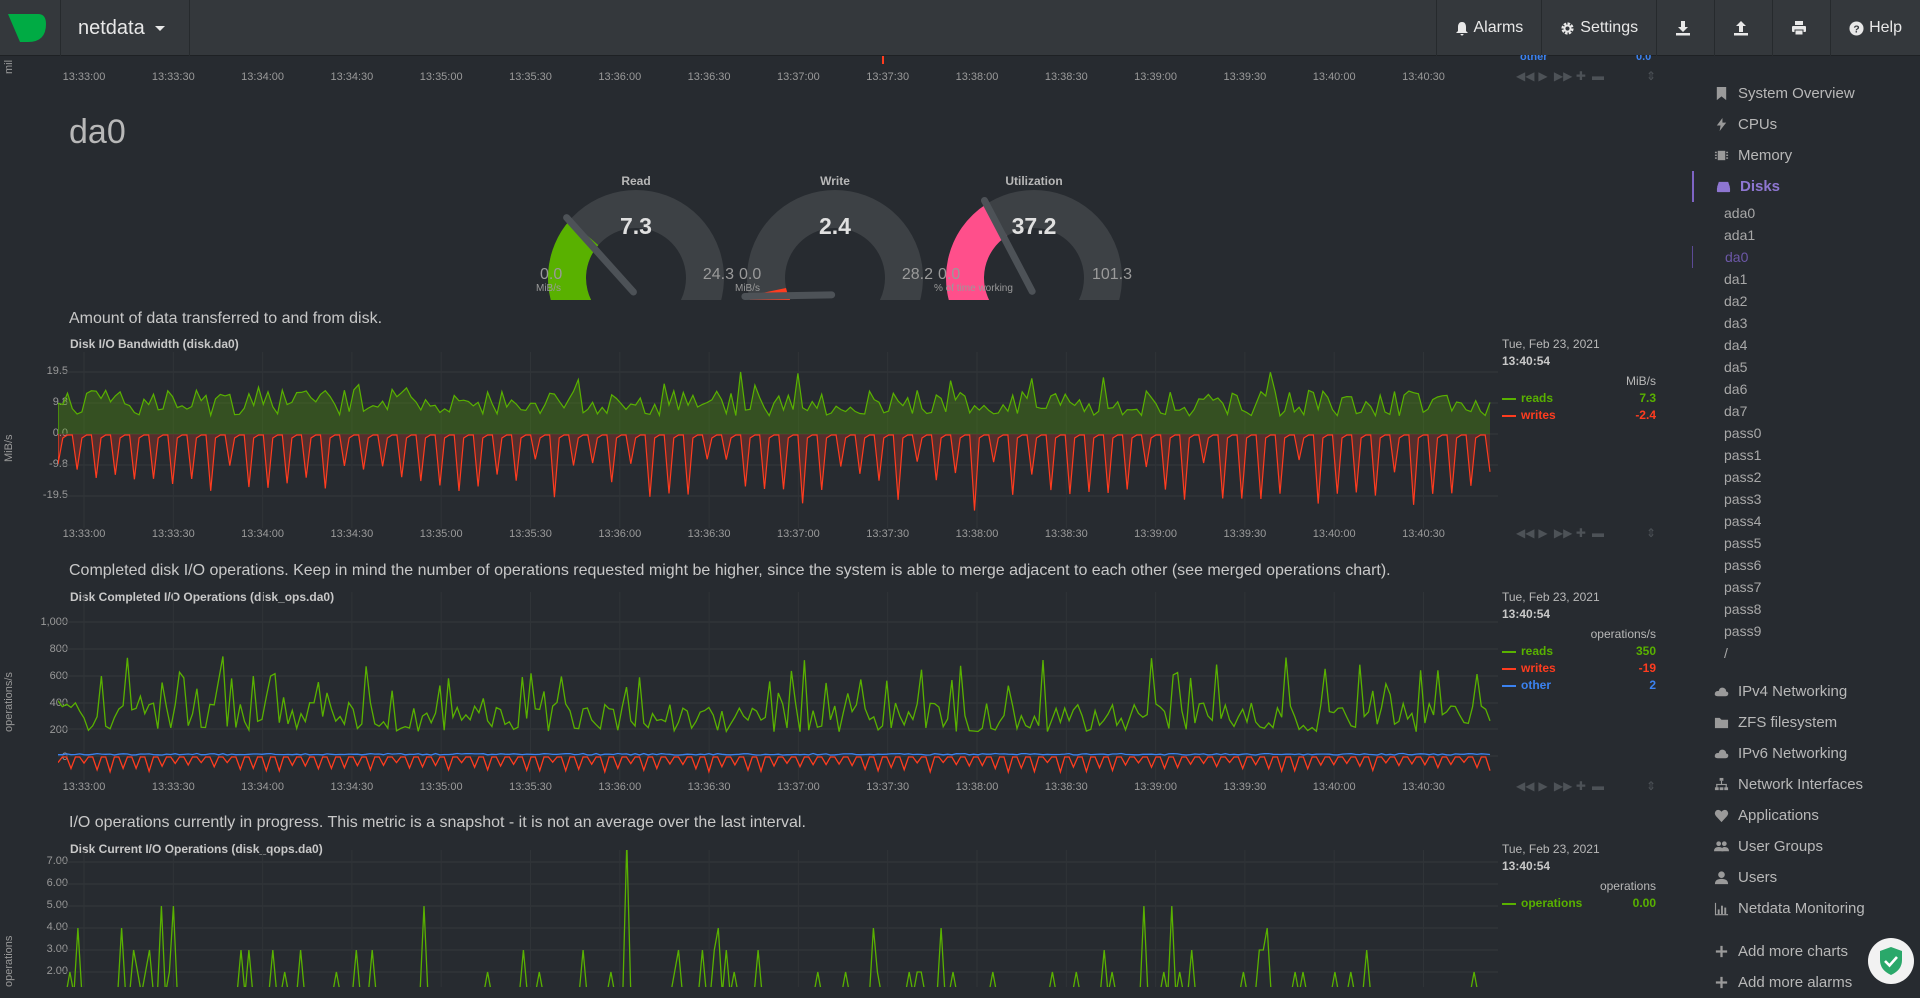 This screenshot has width=1920, height=998. I want to click on bookmark-icon, so click(1721, 93).